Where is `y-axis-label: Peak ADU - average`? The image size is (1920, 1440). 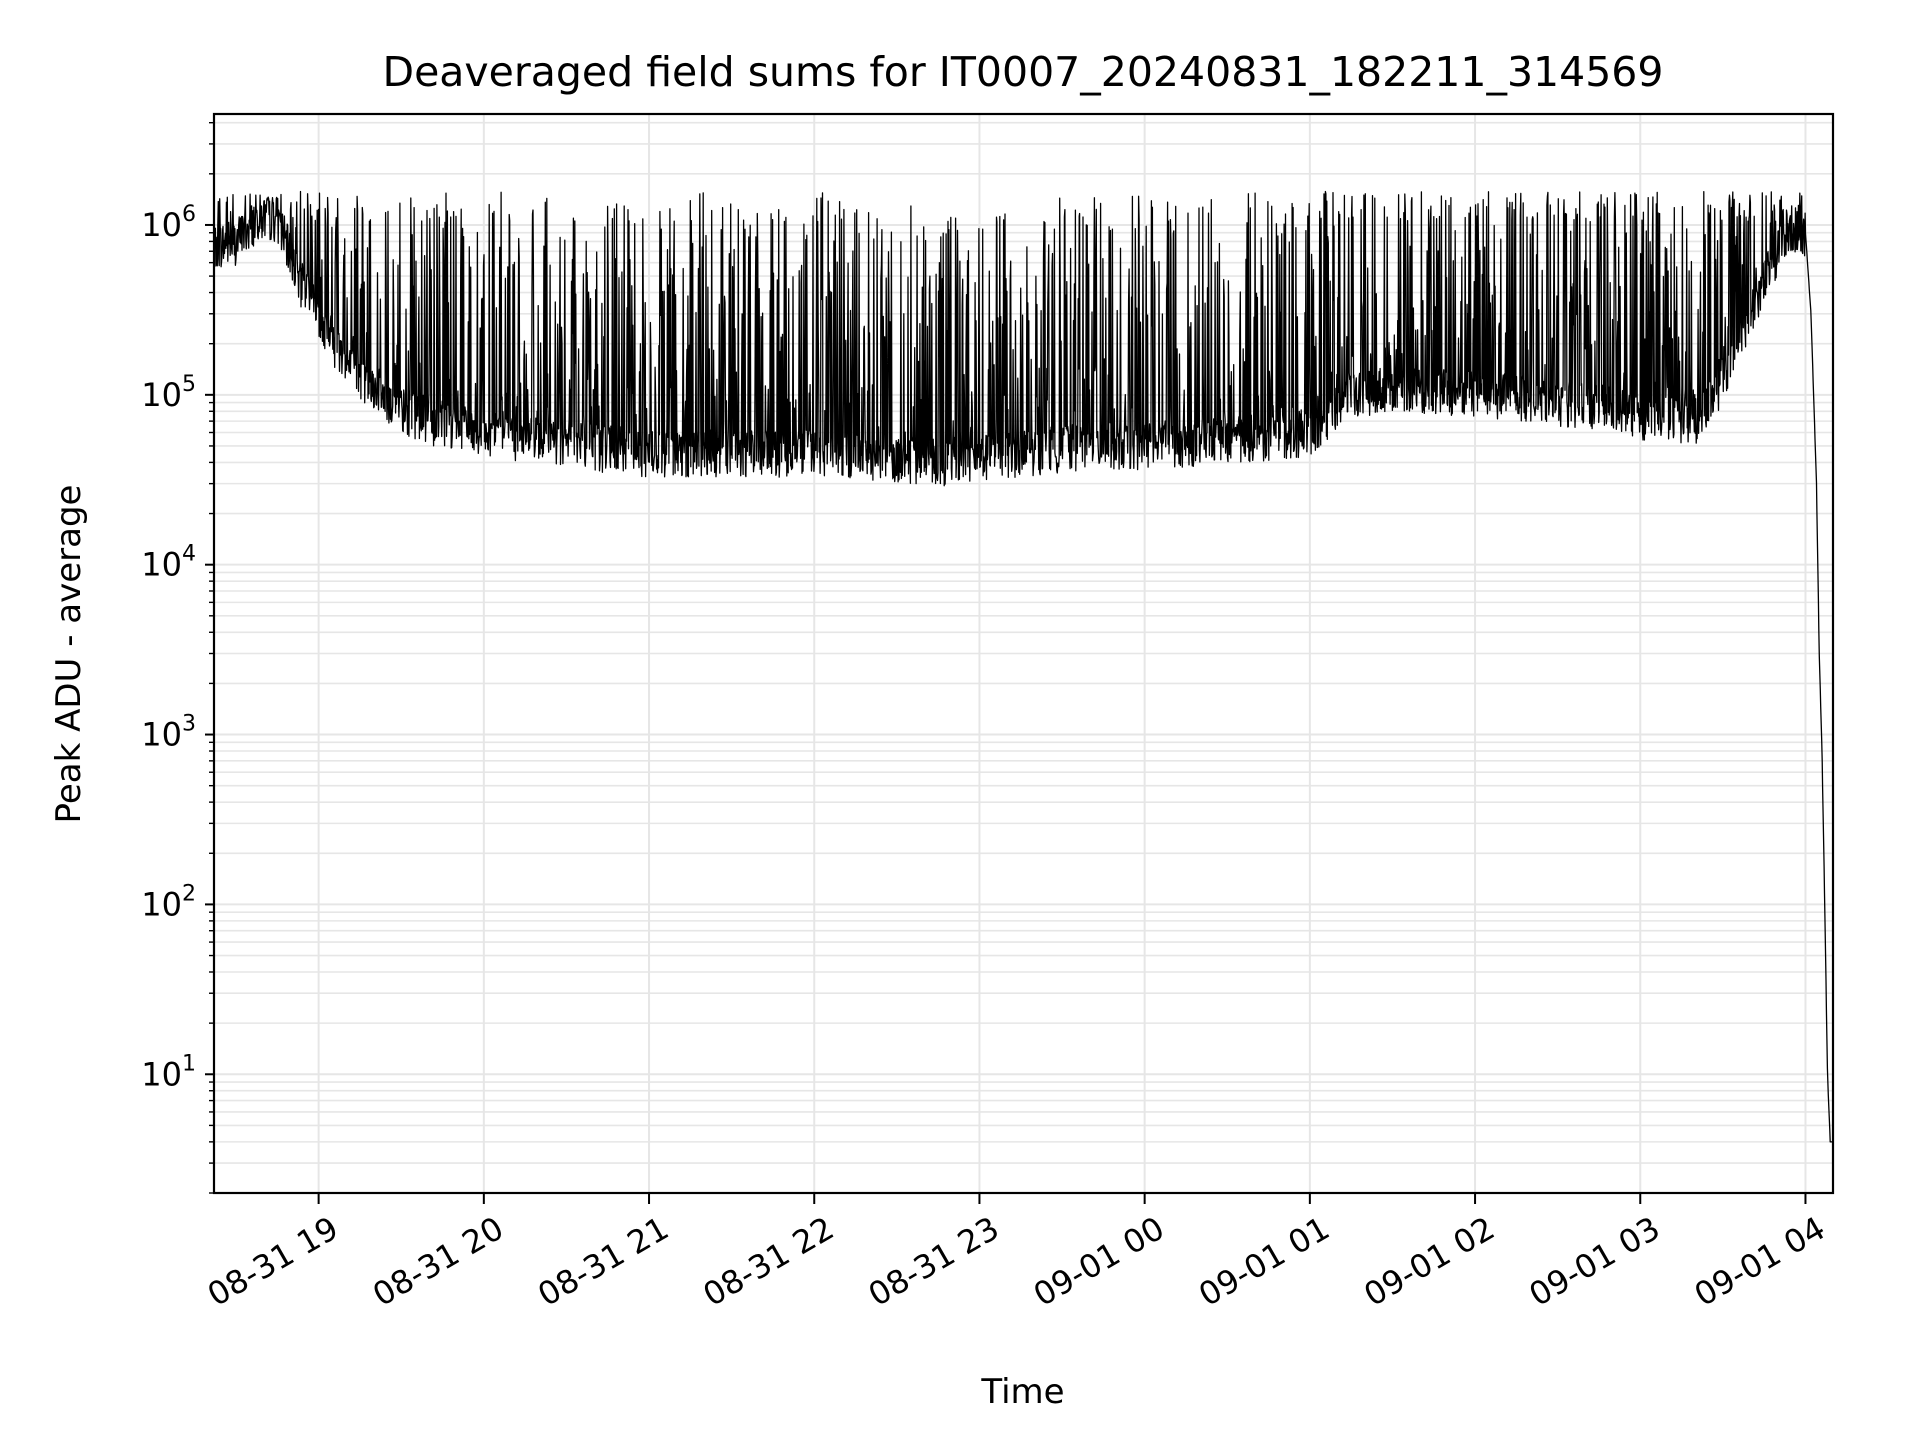 y-axis-label: Peak ADU - average is located at coordinates (69, 654).